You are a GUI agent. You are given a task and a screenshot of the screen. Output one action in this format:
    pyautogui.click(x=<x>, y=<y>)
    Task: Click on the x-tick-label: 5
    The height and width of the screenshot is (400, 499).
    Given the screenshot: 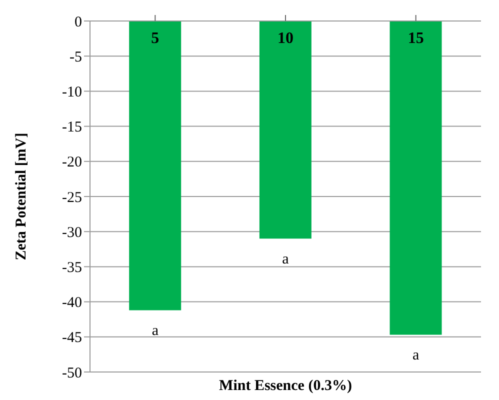 What is the action you would take?
    pyautogui.click(x=155, y=38)
    